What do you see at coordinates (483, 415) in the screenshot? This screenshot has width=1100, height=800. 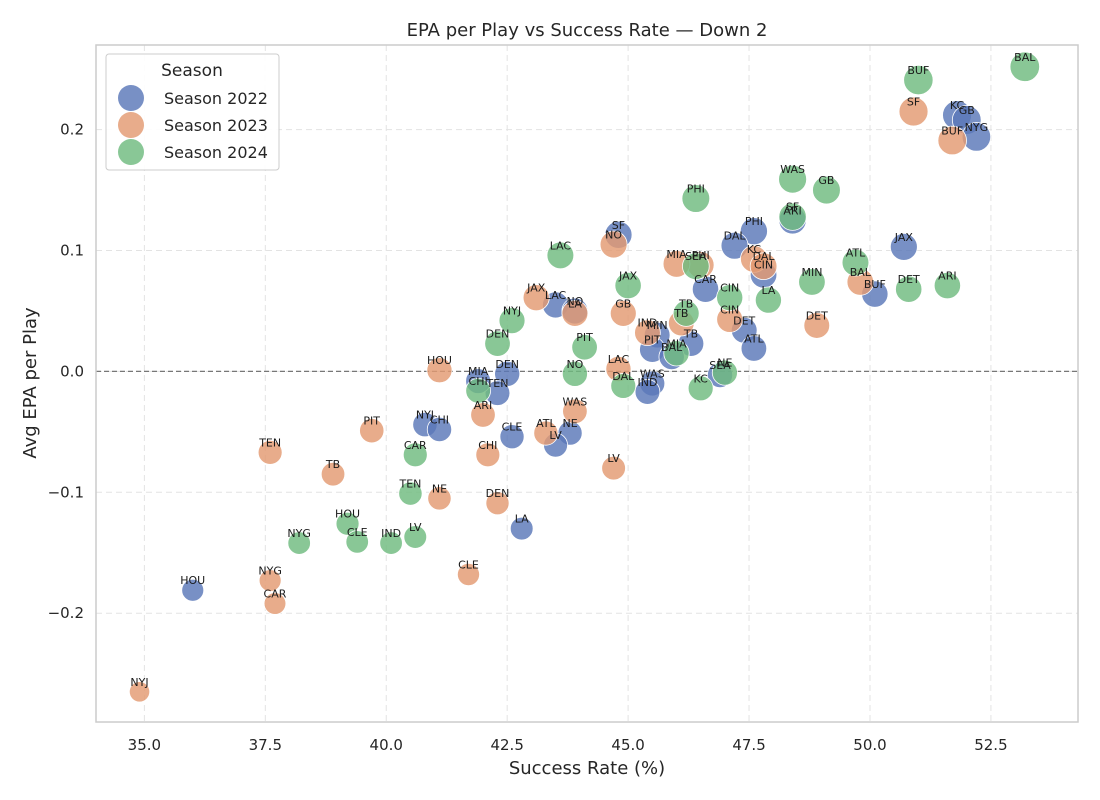 I see `data-point-ari` at bounding box center [483, 415].